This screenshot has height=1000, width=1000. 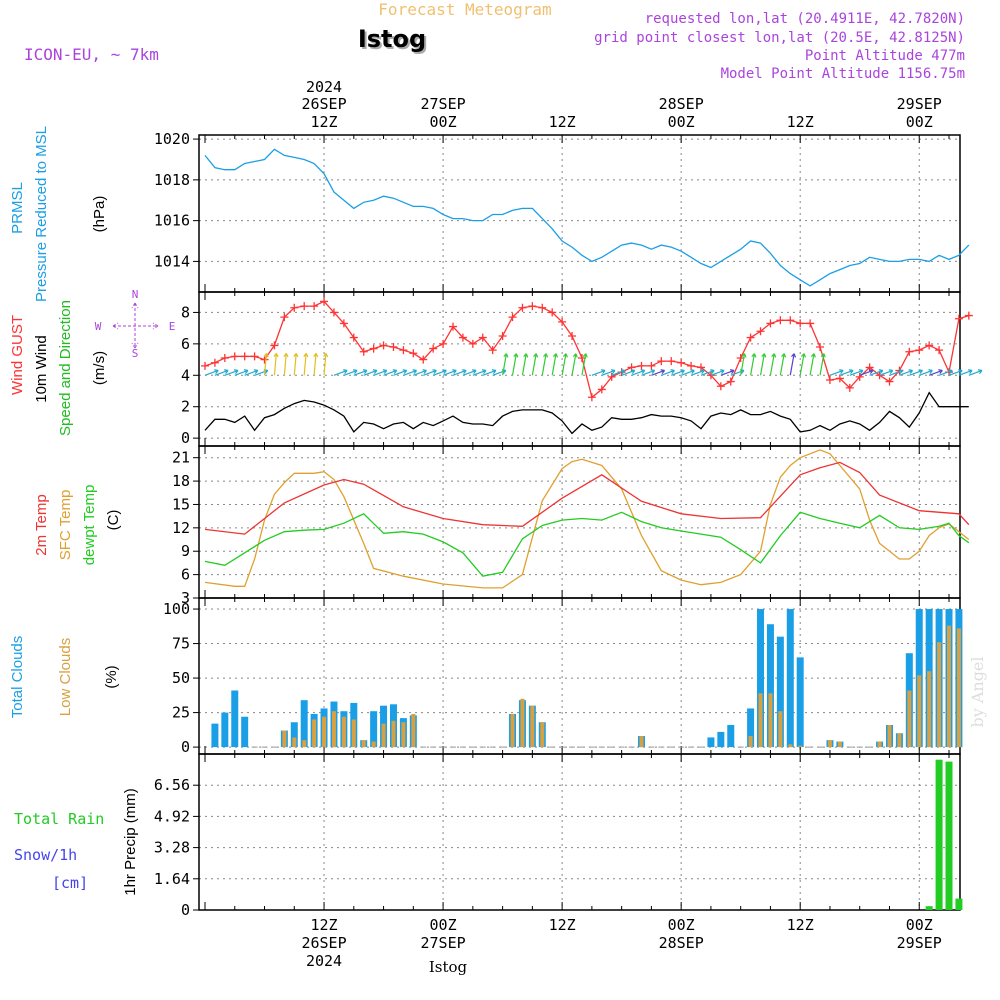 What do you see at coordinates (587, 217) in the screenshot?
I see `pressure-line` at bounding box center [587, 217].